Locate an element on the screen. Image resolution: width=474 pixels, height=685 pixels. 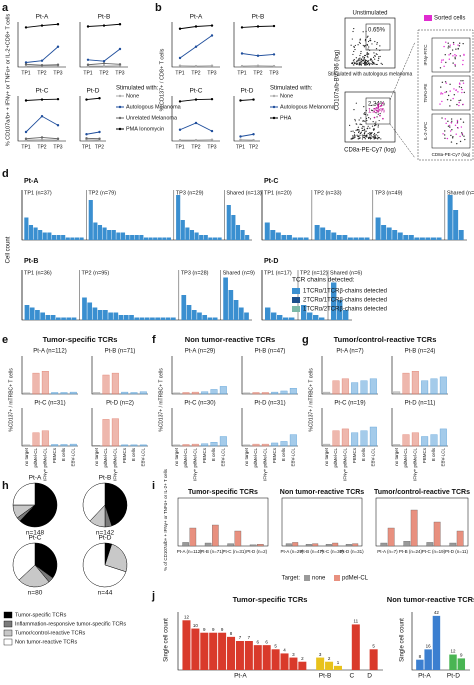
x-tick-label: TP2 is located at coordinates (257, 73).